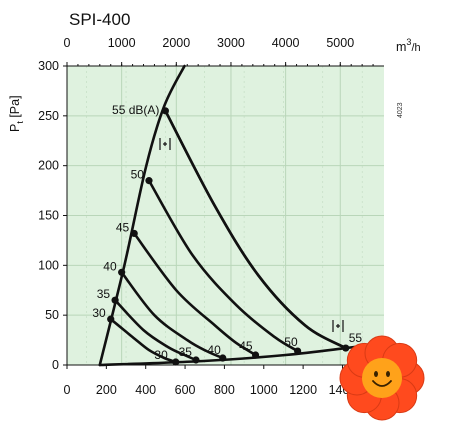 This screenshot has width=455, height=445. What do you see at coordinates (122, 43) in the screenshot?
I see `top-tick-label: 1000` at bounding box center [122, 43].